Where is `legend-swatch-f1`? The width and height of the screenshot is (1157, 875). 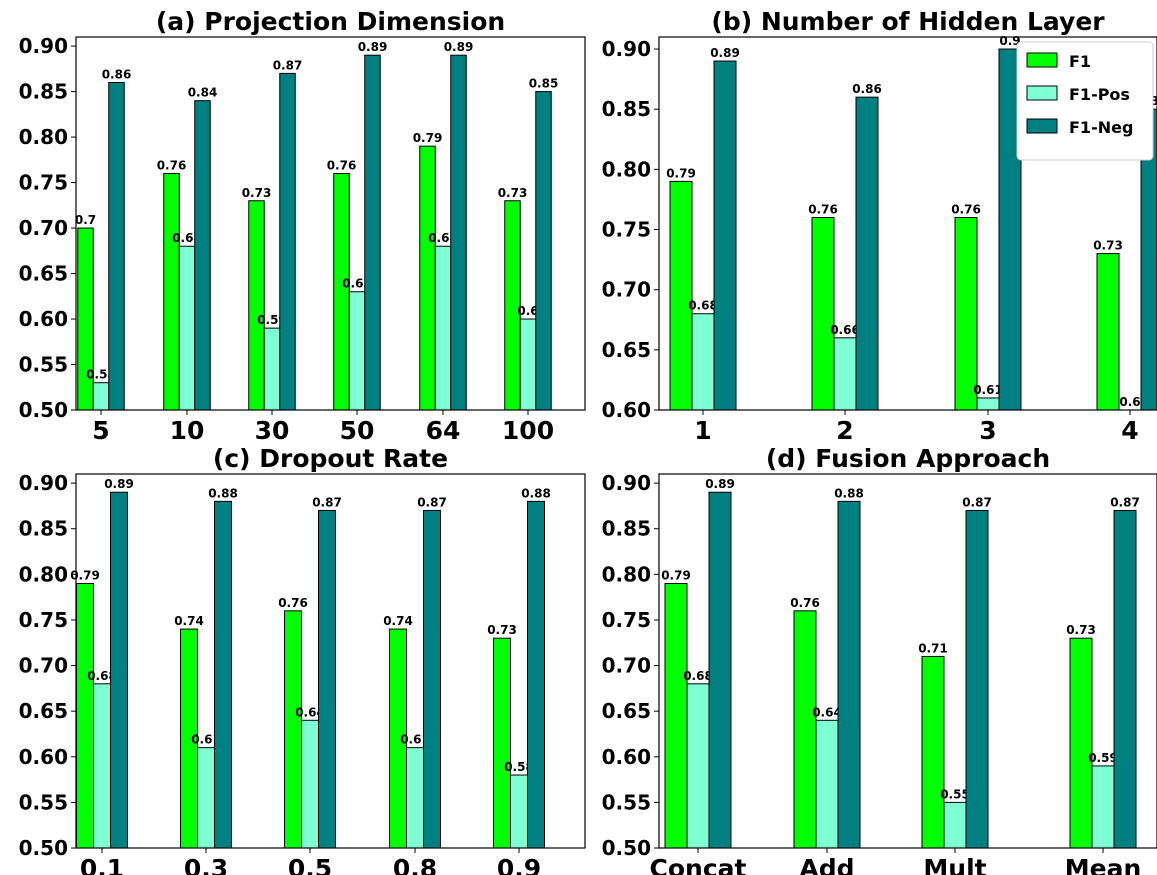
legend-swatch-f1 is located at coordinates (1042, 60).